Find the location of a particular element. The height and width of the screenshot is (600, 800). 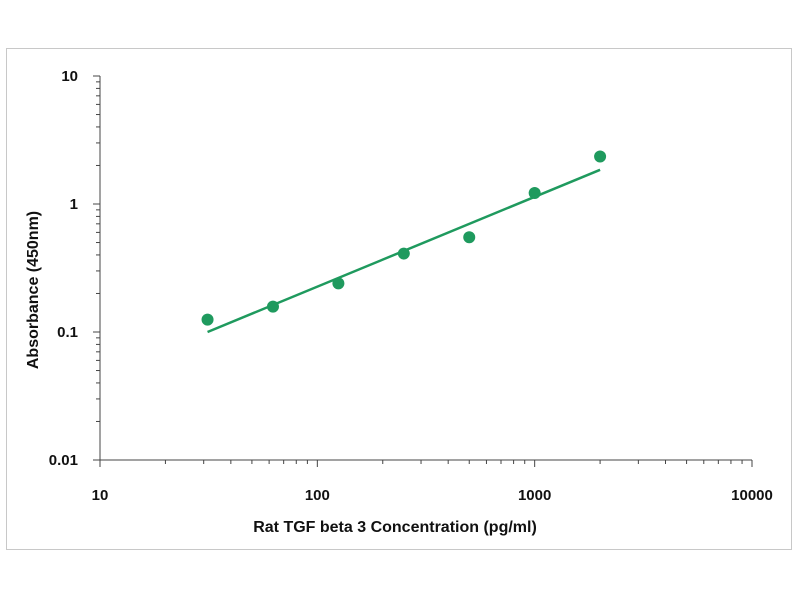

x-axis-title: Rat TGF beta 3 Concentration (pg/ml) is located at coordinates (395, 527).